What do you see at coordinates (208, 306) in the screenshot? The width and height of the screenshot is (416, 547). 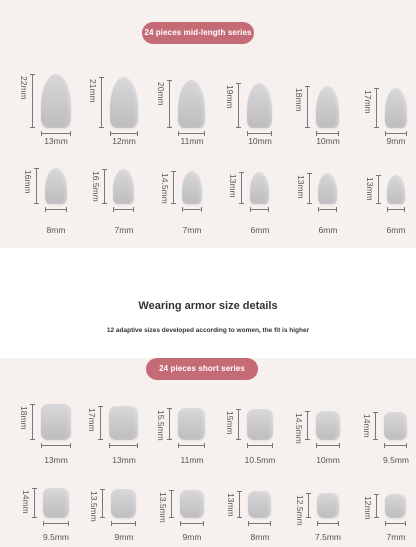 I see `size-details-heading: Wearing armor size details` at bounding box center [208, 306].